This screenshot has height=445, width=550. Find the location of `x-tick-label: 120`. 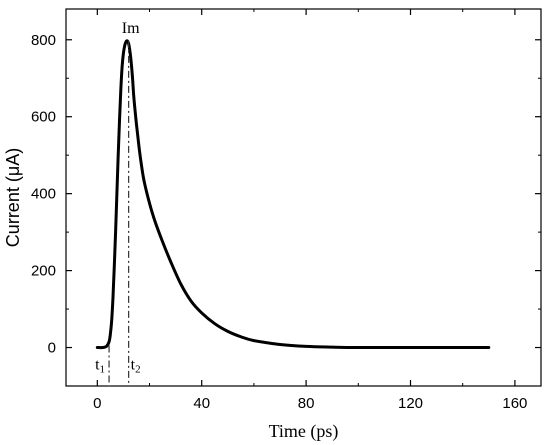

x-tick-label: 120 is located at coordinates (410, 403).